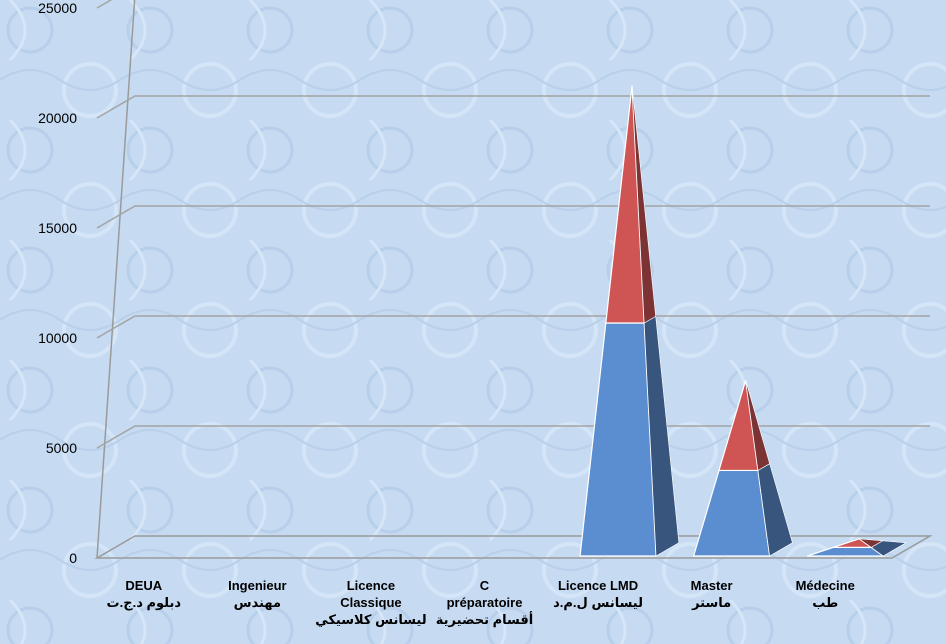 This screenshot has height=644, width=946. What do you see at coordinates (57, 338) in the screenshot?
I see `y-tick-label: 10000` at bounding box center [57, 338].